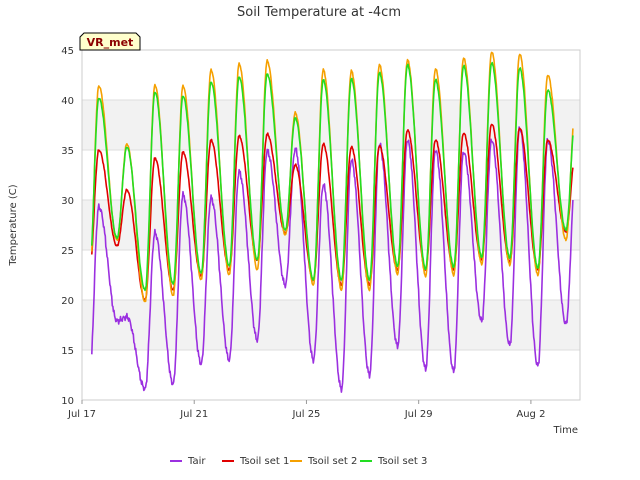 The height and width of the screenshot is (480, 640). What do you see at coordinates (196, 461) in the screenshot?
I see `legend-label: Tair` at bounding box center [196, 461].